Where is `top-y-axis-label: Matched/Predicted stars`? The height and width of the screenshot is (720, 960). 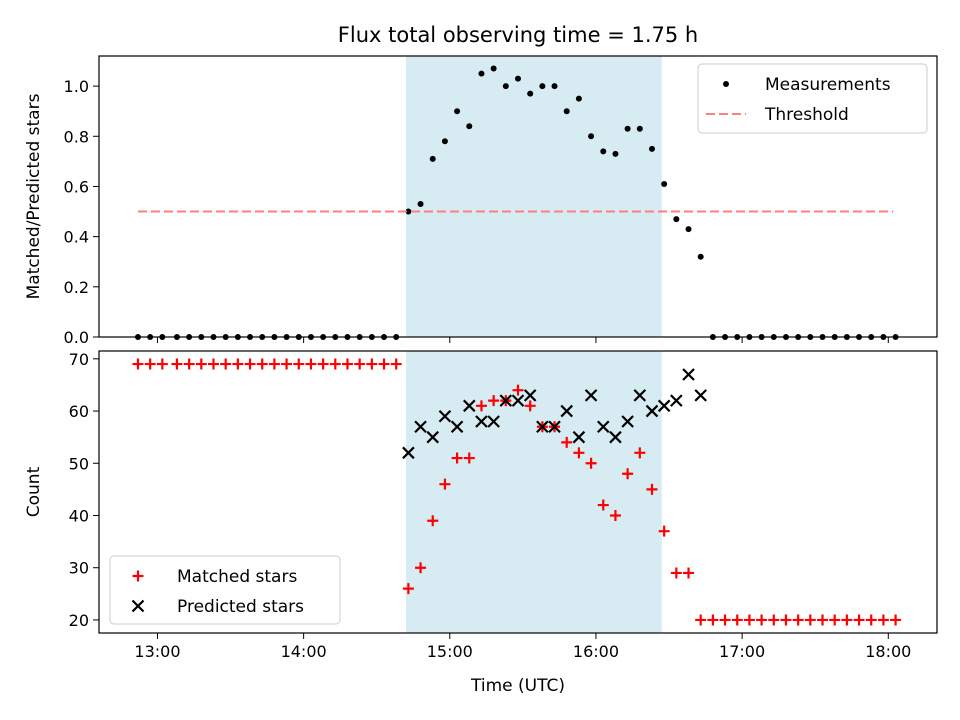
top-y-axis-label: Matched/Predicted stars is located at coordinates (34, 196).